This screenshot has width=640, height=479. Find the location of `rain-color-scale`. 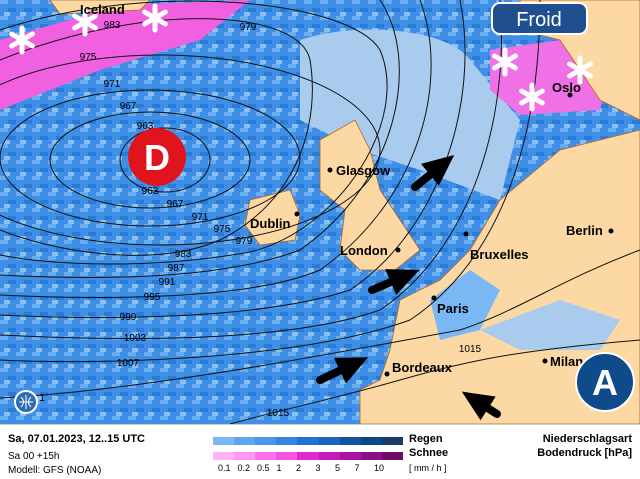

rain-color-scale is located at coordinates (308, 441).